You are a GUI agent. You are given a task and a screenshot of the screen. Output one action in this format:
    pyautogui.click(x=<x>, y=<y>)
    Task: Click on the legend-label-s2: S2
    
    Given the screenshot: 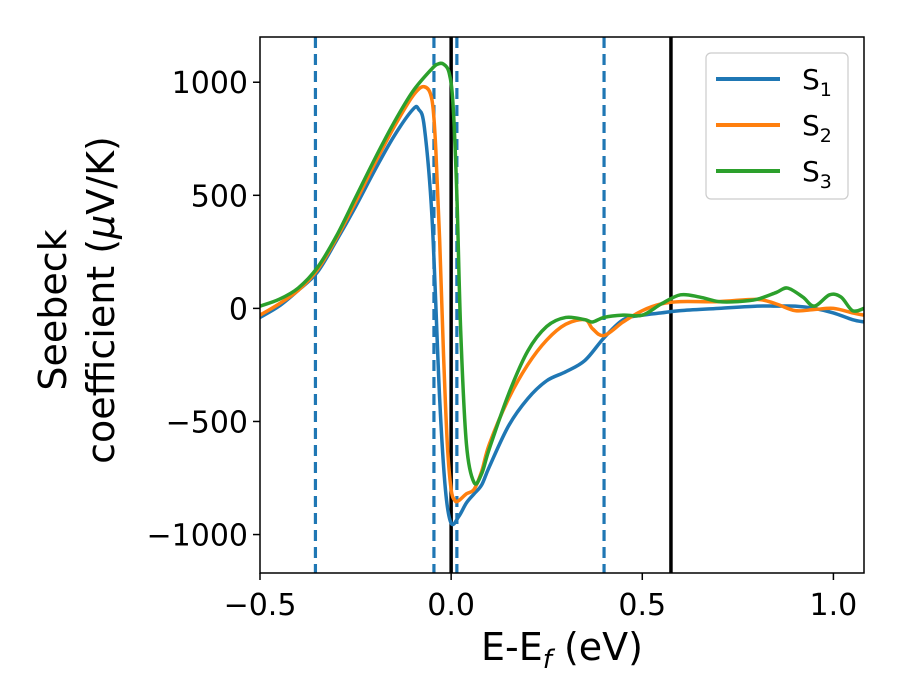 What is the action you would take?
    pyautogui.click(x=817, y=128)
    